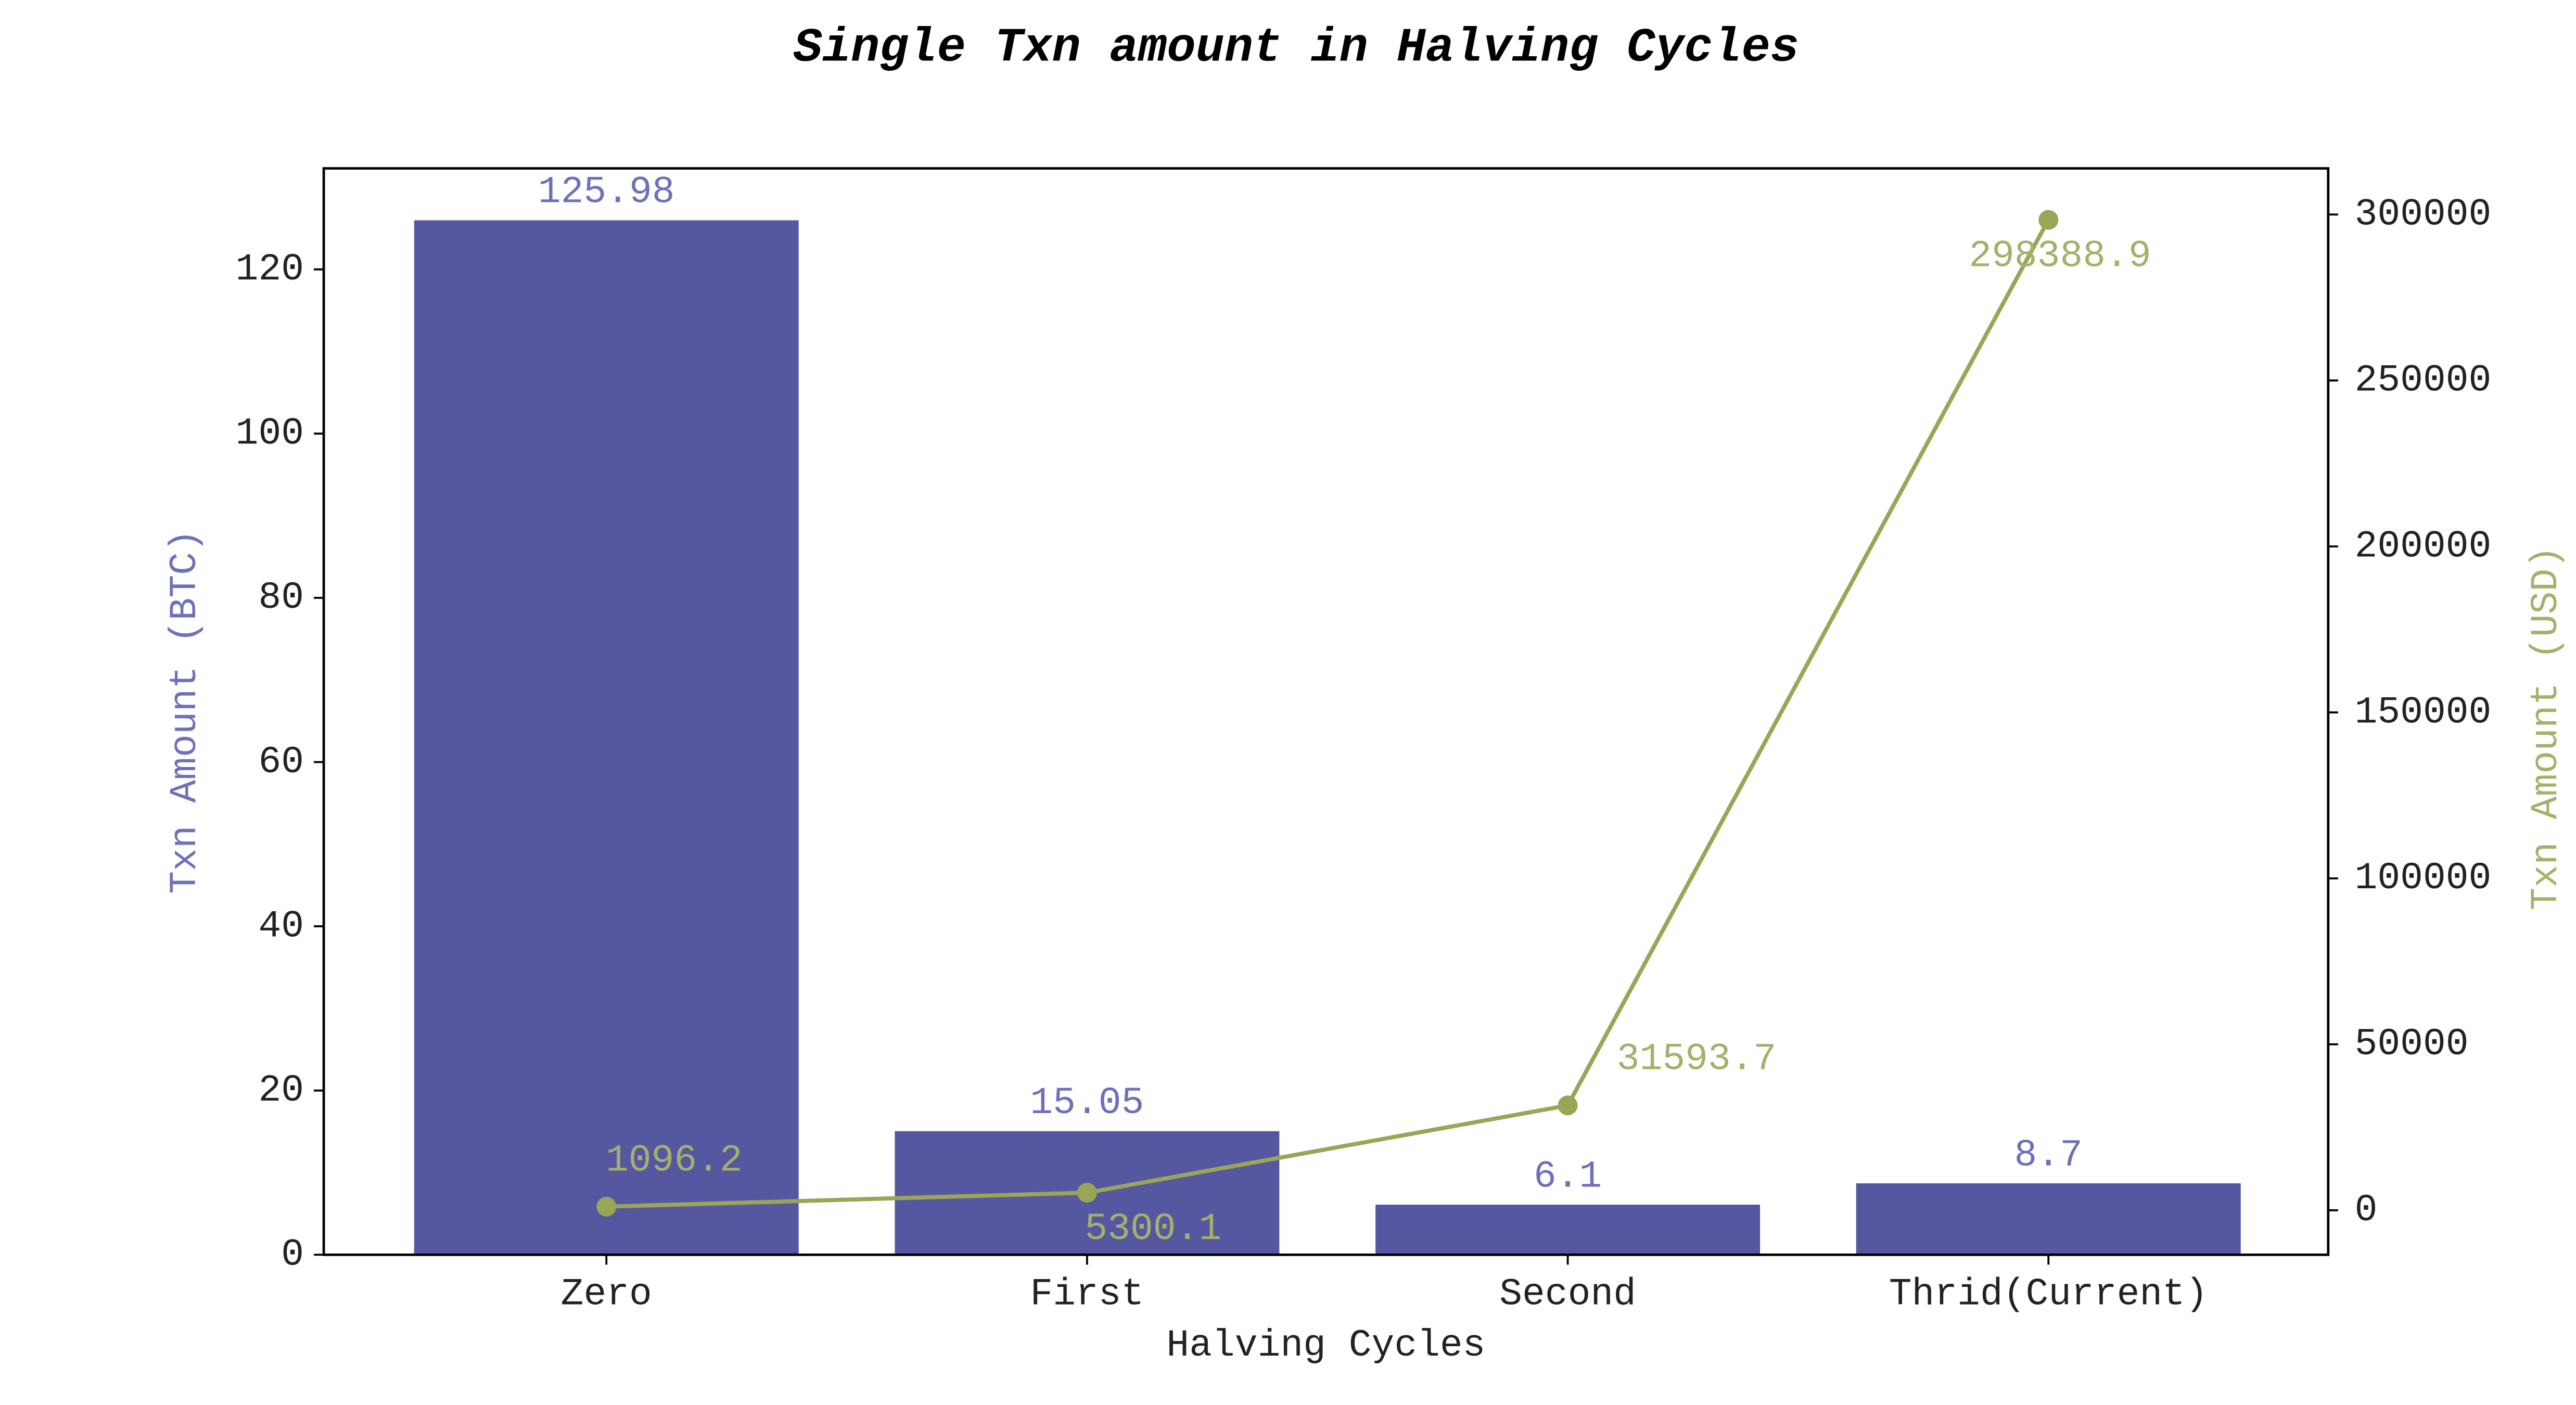 The image size is (2576, 1405). What do you see at coordinates (2048, 1294) in the screenshot?
I see `x-tick-label: Thrid(Current)` at bounding box center [2048, 1294].